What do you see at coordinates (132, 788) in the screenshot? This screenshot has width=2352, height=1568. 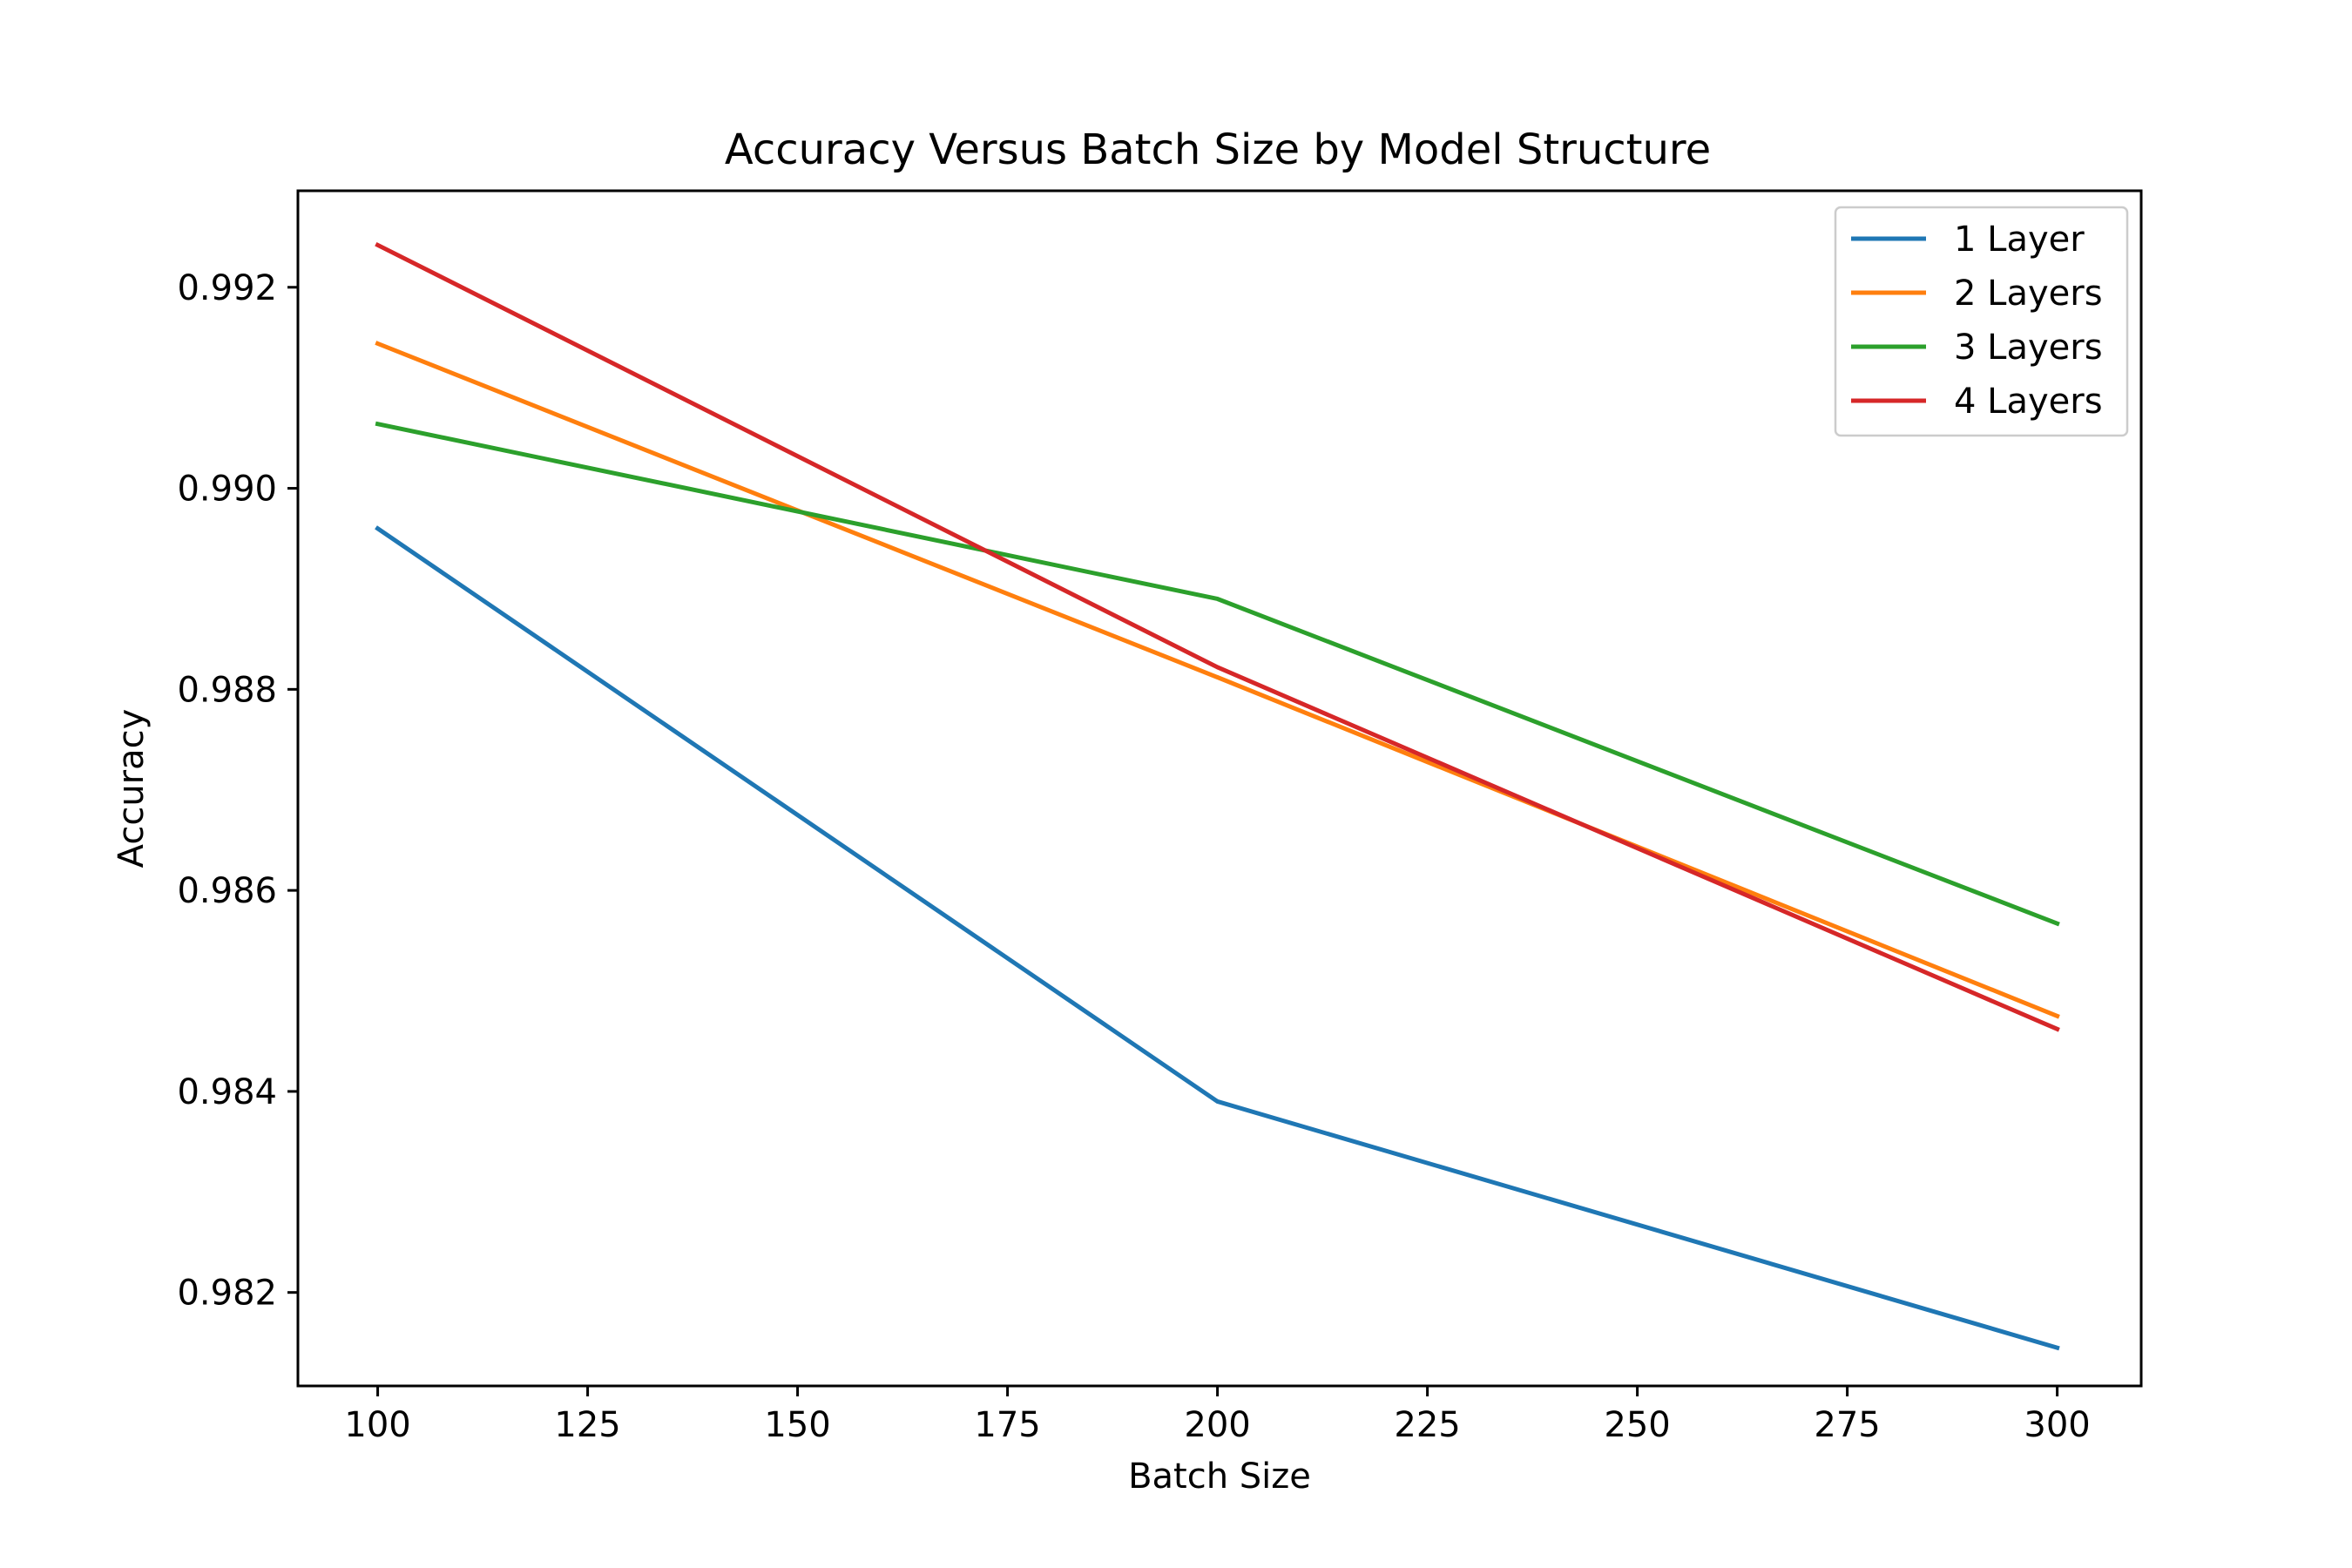 I see `y-axis-label: Accuracy` at bounding box center [132, 788].